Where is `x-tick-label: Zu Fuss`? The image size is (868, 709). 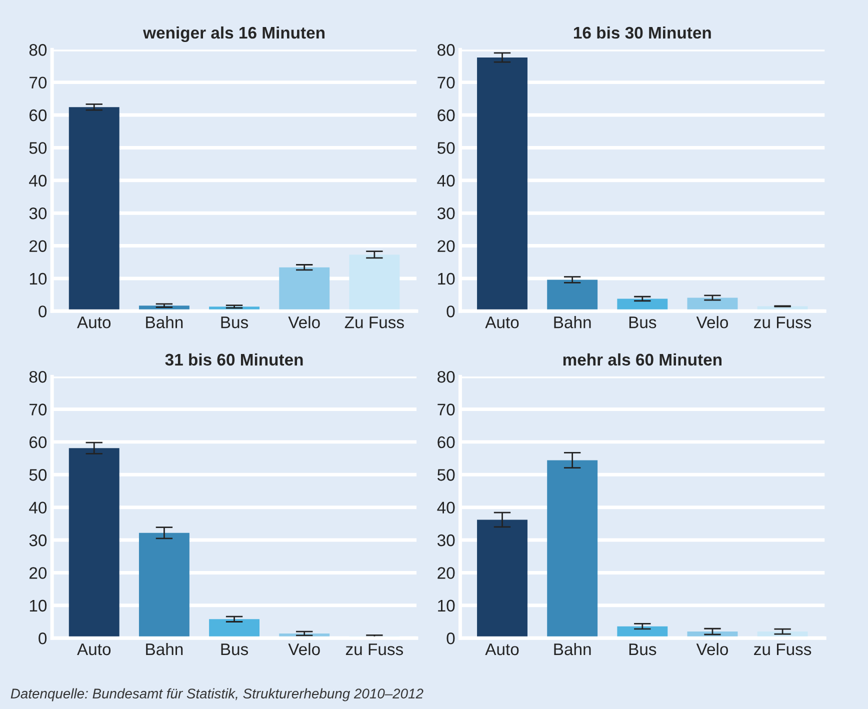 x-tick-label: Zu Fuss is located at coordinates (374, 322).